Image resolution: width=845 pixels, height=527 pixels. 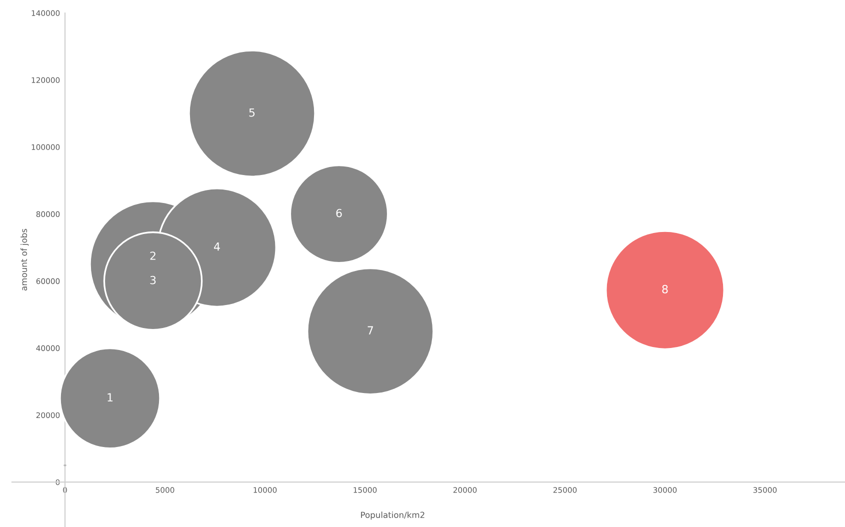 I want to click on annotation: 4, so click(x=217, y=246).